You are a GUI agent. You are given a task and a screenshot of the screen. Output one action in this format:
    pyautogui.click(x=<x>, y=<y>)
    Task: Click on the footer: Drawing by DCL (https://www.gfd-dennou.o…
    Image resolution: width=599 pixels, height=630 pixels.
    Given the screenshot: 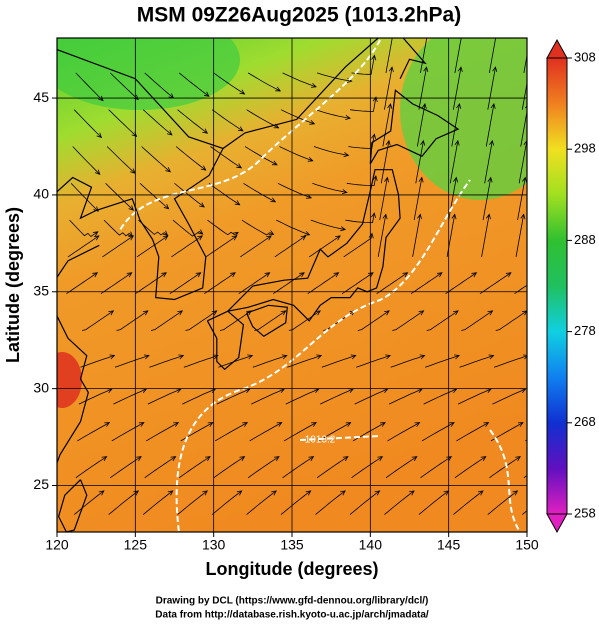 What is the action you would take?
    pyautogui.click(x=292, y=601)
    